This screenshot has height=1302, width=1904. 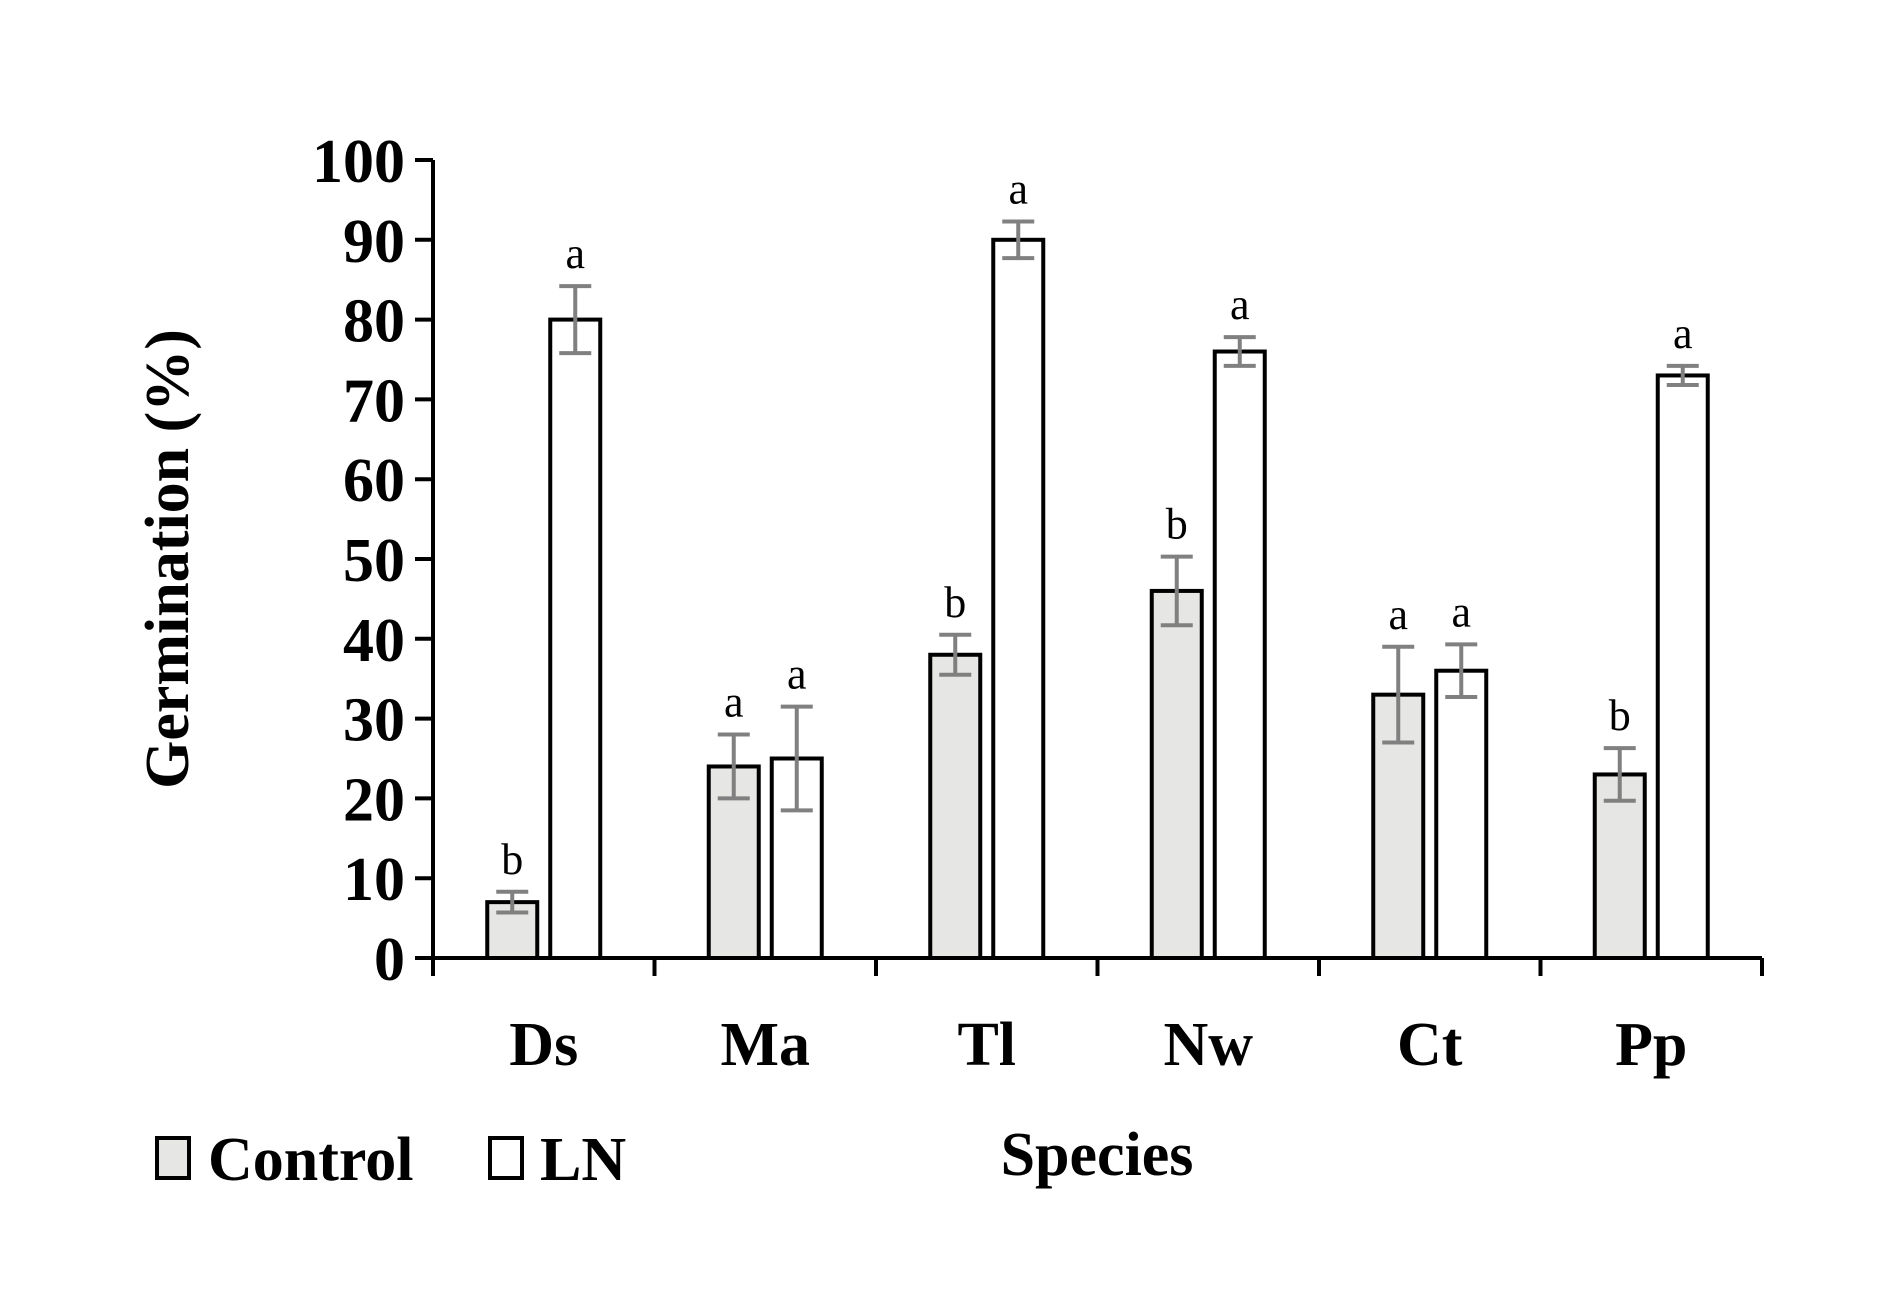 I want to click on y-tick-label: 40, so click(x=374, y=641).